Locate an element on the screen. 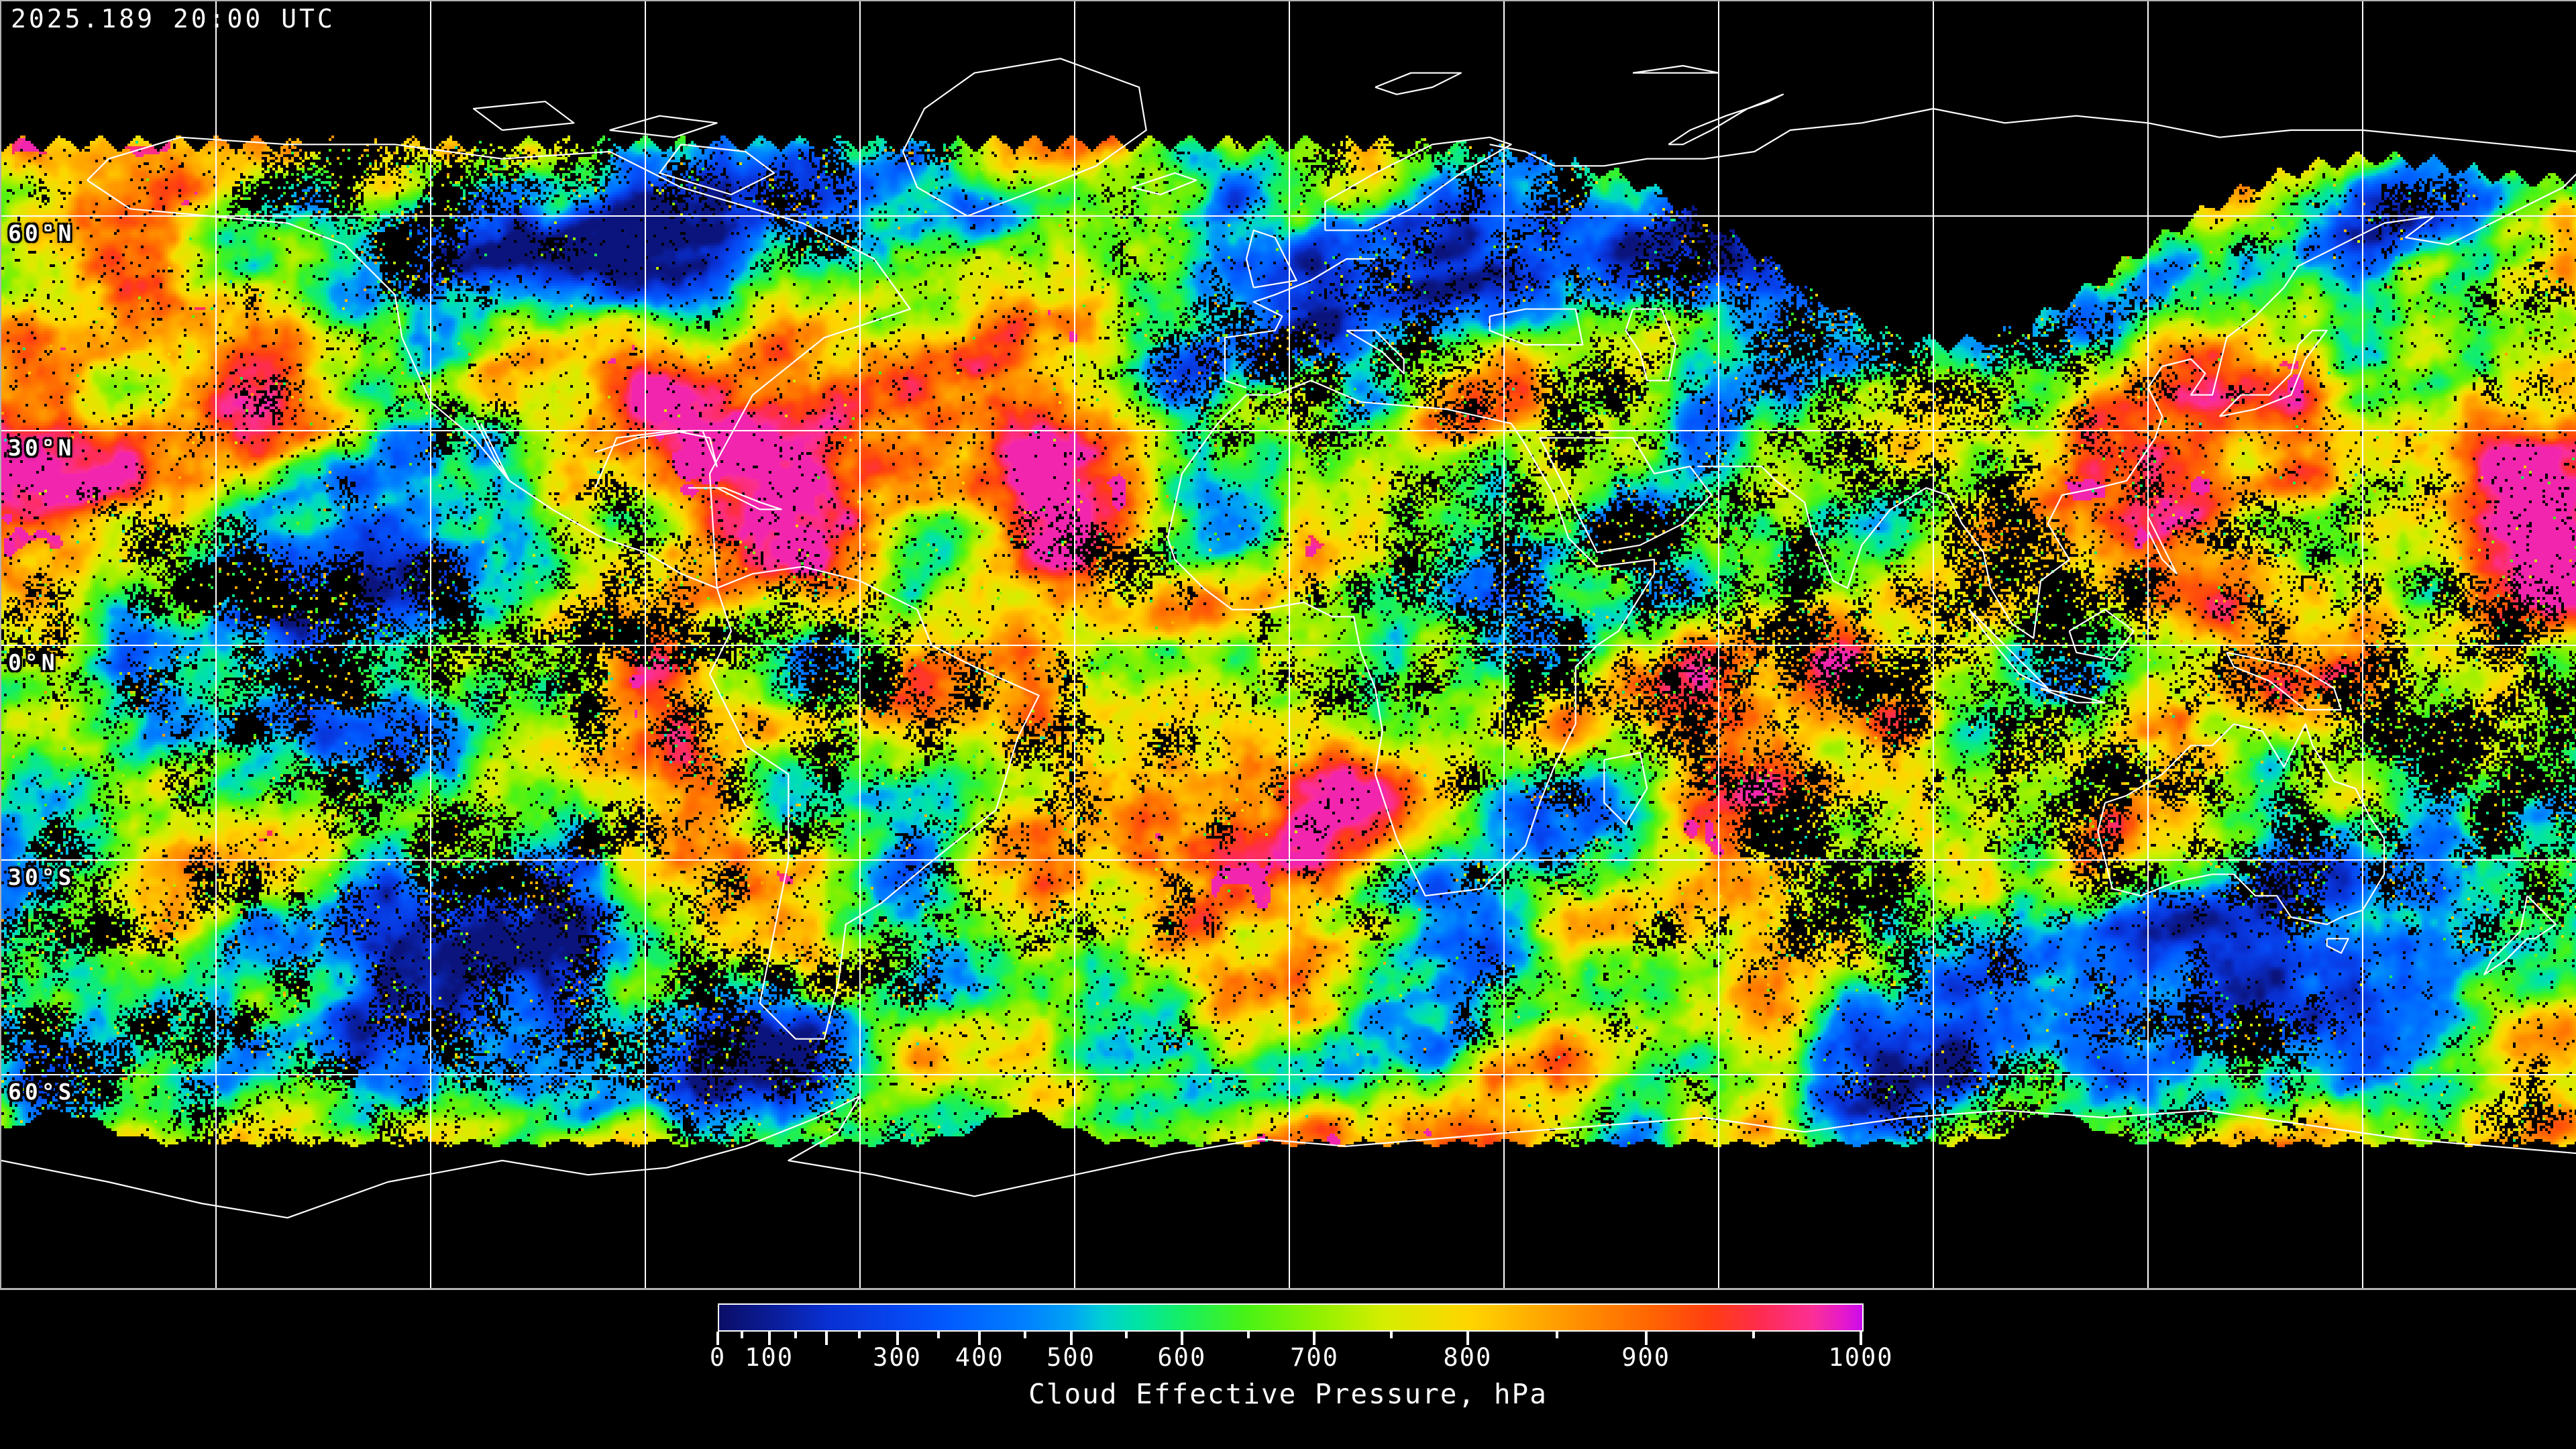 Image resolution: width=2576 pixels, height=1449 pixels. colorbar-tick-label: 300 is located at coordinates (897, 1357).